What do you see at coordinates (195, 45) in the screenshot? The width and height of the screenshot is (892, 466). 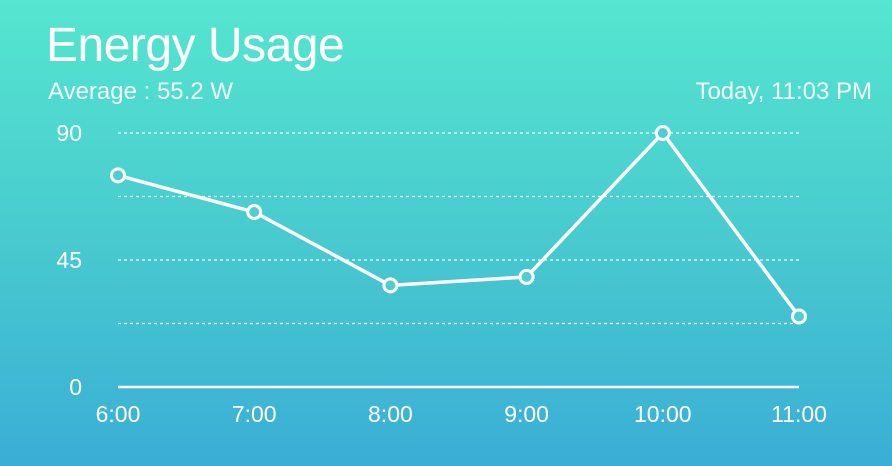 I see `chart-title: Energy Usage` at bounding box center [195, 45].